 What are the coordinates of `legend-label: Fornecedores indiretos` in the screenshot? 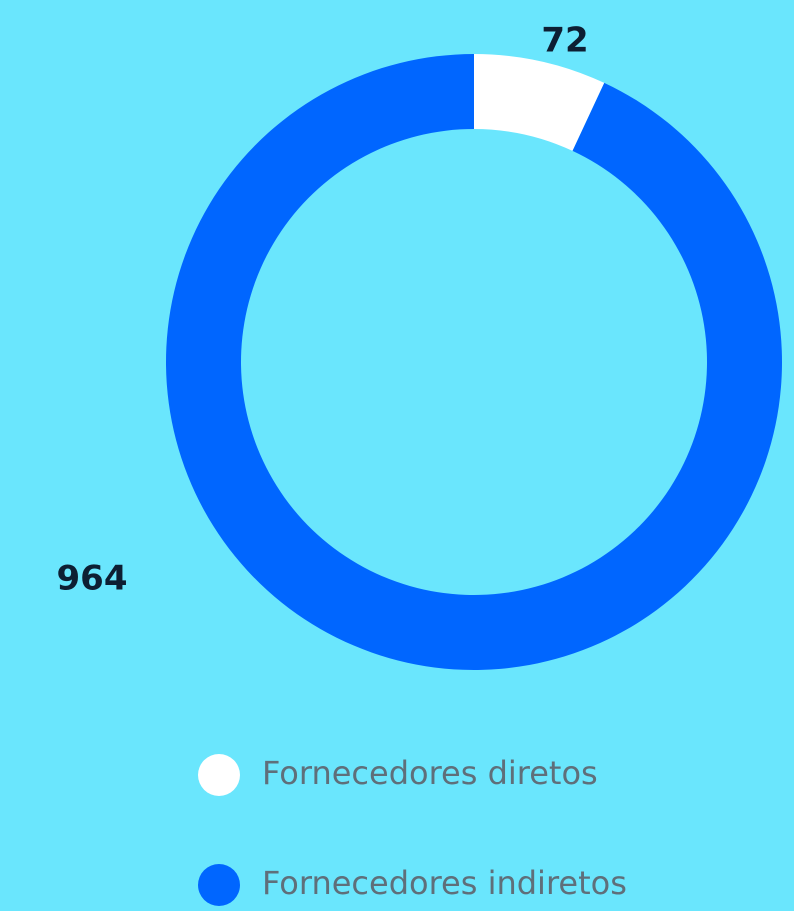 It's located at (444, 883).